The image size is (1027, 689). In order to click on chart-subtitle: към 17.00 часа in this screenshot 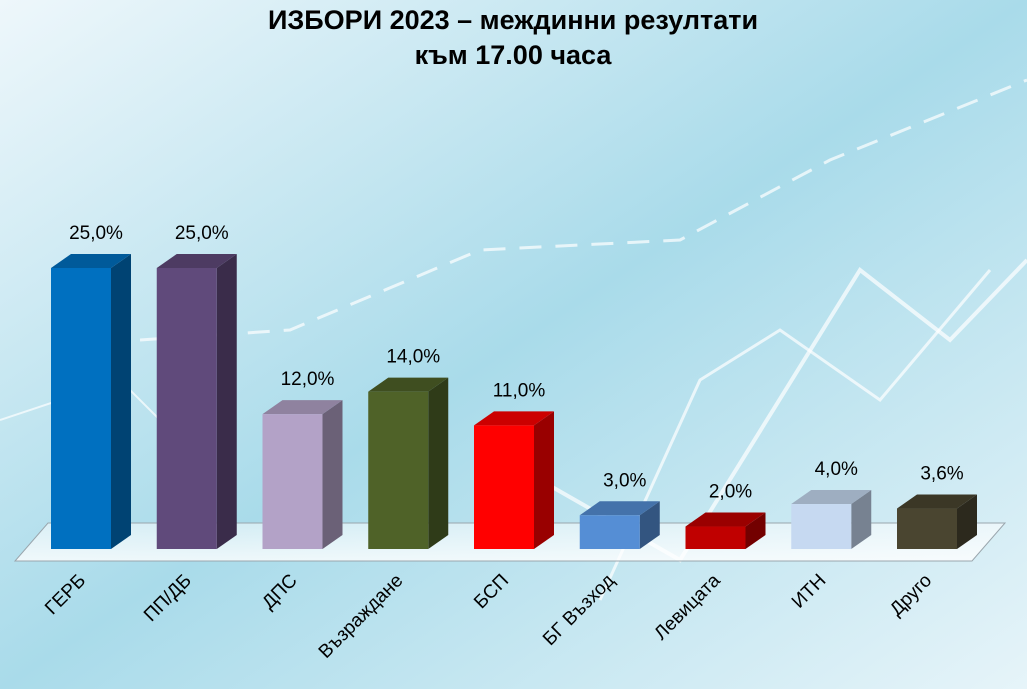, I will do `click(514, 55)`.